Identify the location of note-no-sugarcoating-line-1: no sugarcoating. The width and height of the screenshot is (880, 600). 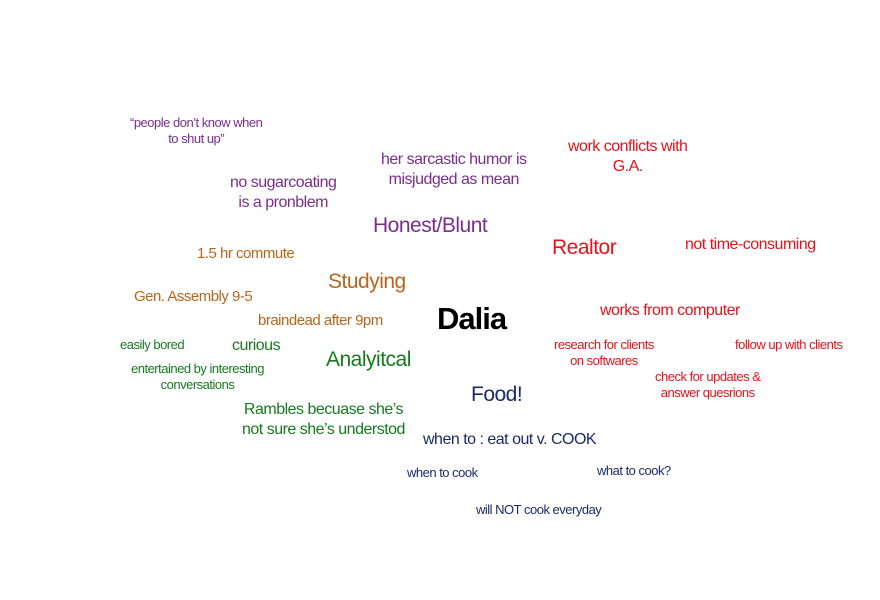
(283, 182).